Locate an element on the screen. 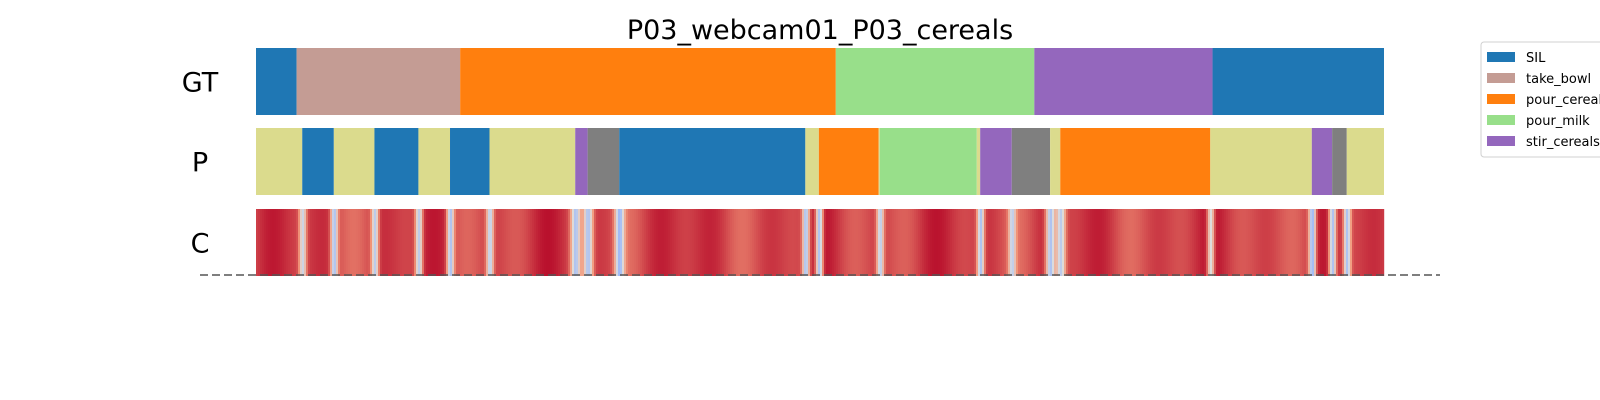  segment-pour_cereals is located at coordinates (848, 161).